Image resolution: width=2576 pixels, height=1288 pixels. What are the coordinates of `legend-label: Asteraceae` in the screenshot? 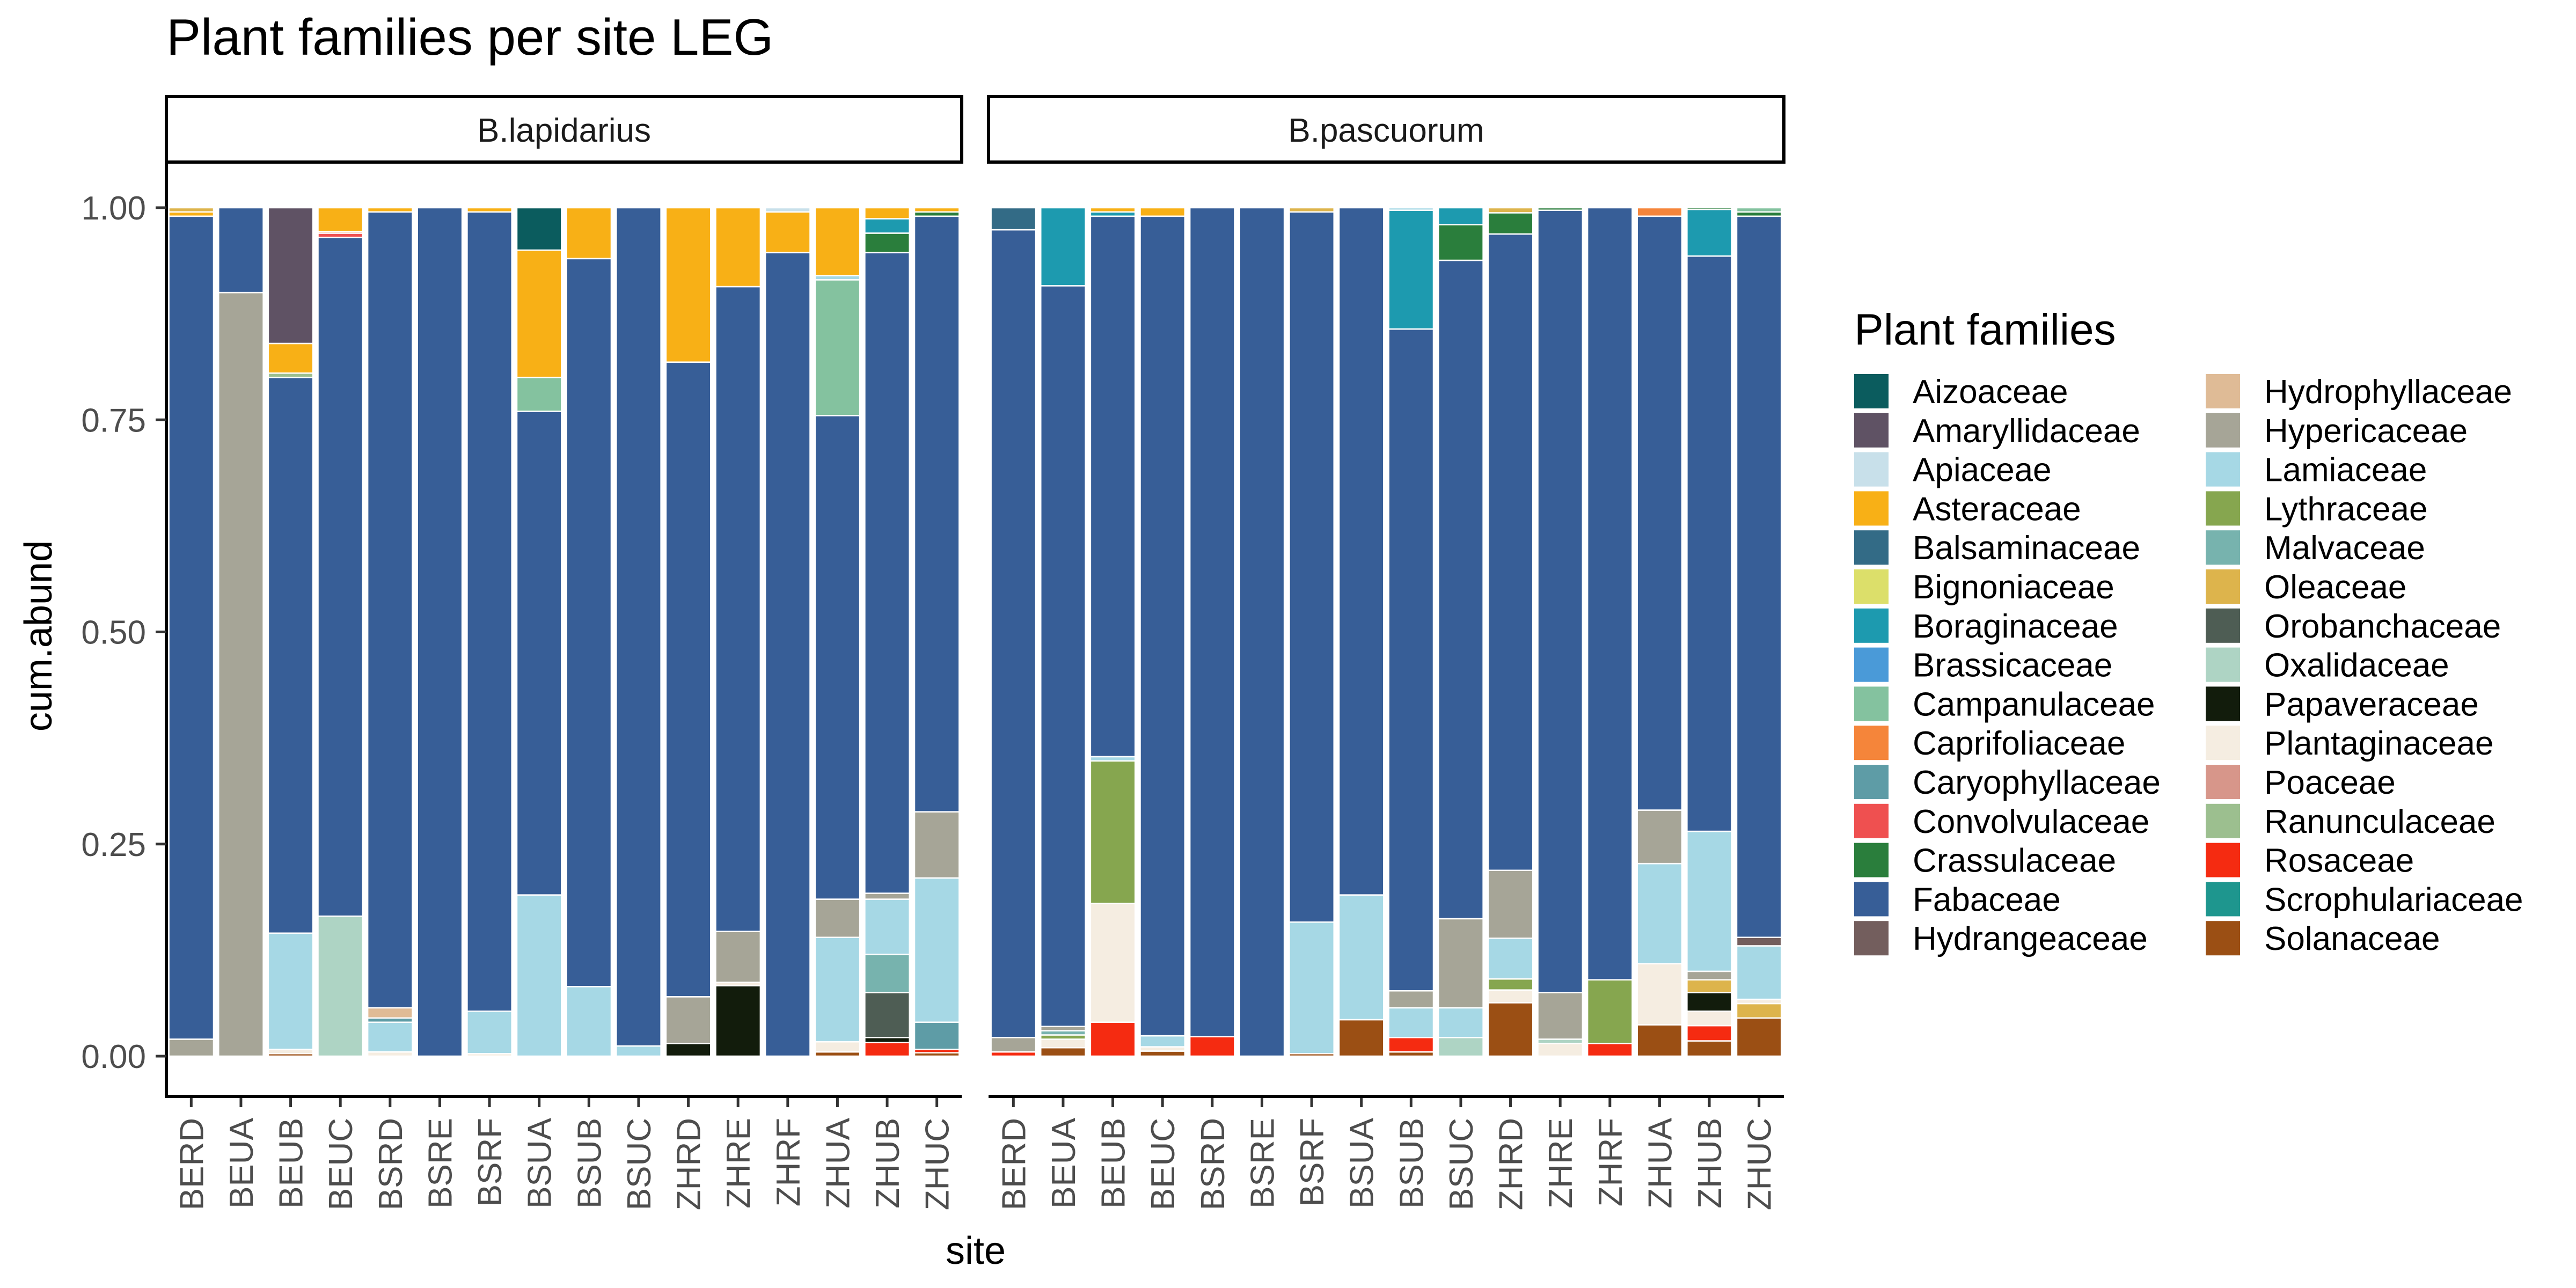 It's located at (1997, 509).